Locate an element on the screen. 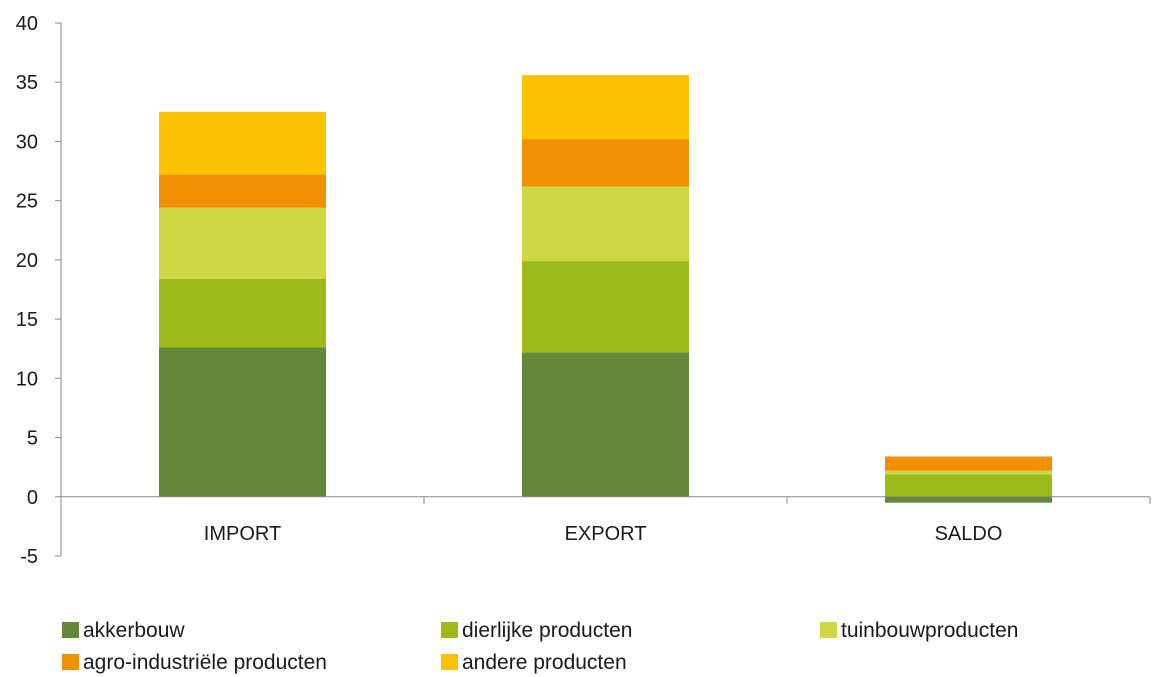  bar-segment-saldo-agro-industri-le-producten is located at coordinates (968, 463).